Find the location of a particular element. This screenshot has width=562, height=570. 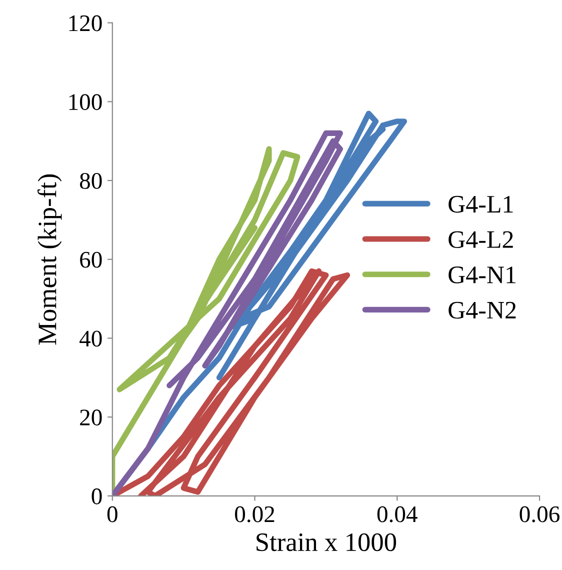

legend-label: G4-L2 is located at coordinates (480, 239).